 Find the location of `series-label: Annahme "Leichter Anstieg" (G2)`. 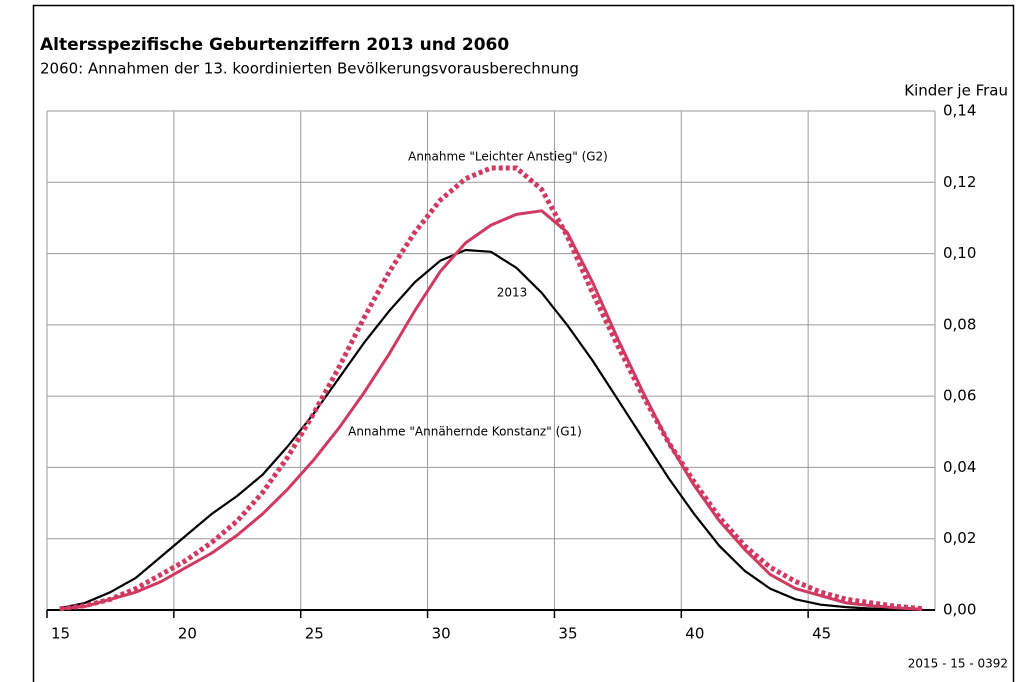

series-label: Annahme "Leichter Anstieg" (G2) is located at coordinates (508, 157).